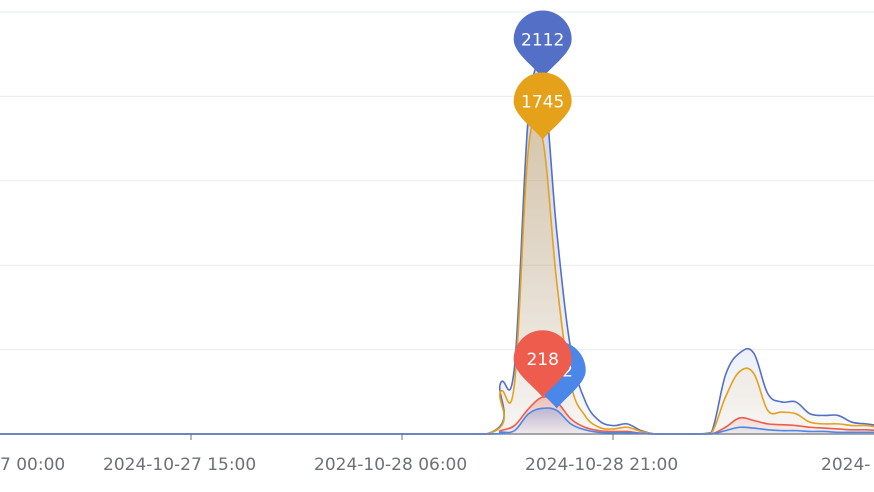 This screenshot has width=874, height=492. Describe the element at coordinates (179, 465) in the screenshot. I see `x-tick-label: 2024-10-27 15:00` at that location.